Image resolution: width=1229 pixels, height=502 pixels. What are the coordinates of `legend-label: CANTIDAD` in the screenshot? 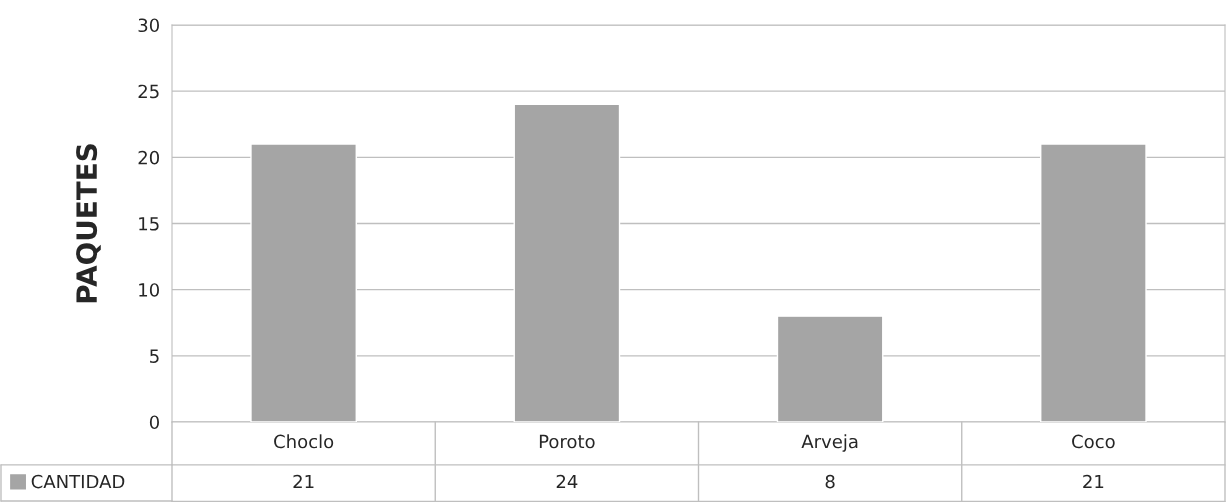 It's located at (78, 481).